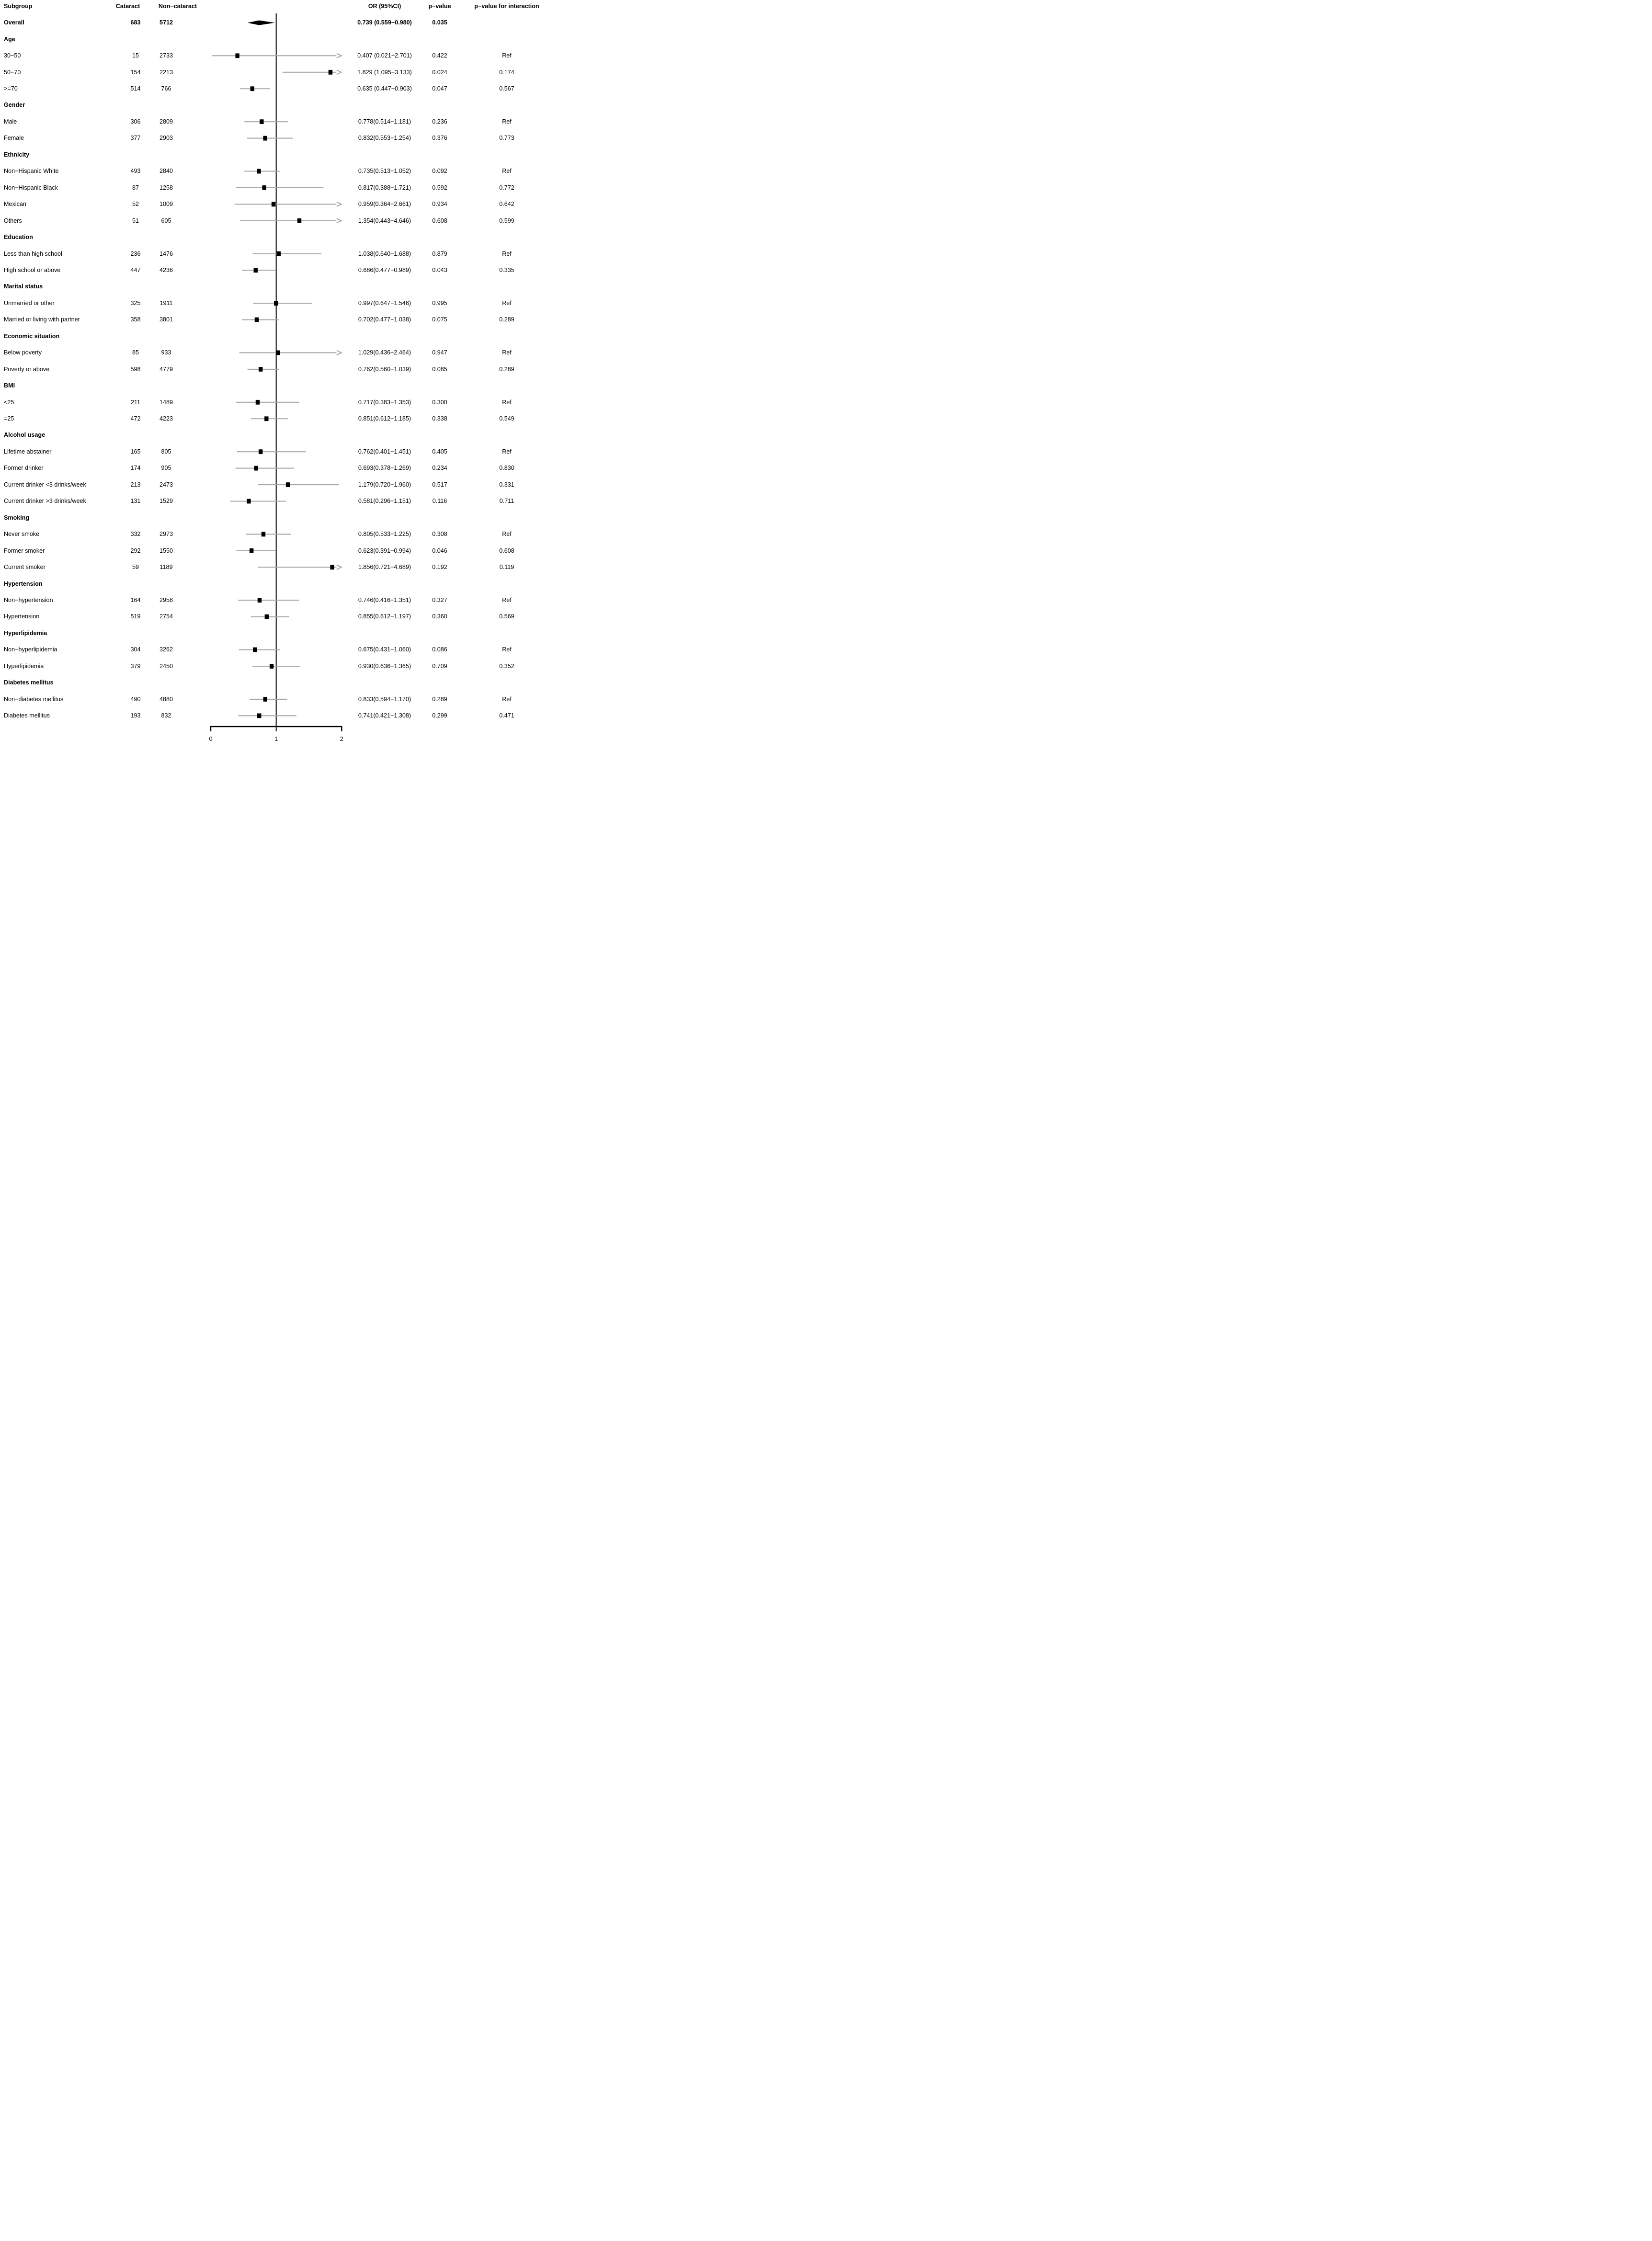 Image resolution: width=1652 pixels, height=2241 pixels. What do you see at coordinates (17, 517) in the screenshot?
I see `row-label: Smoking` at bounding box center [17, 517].